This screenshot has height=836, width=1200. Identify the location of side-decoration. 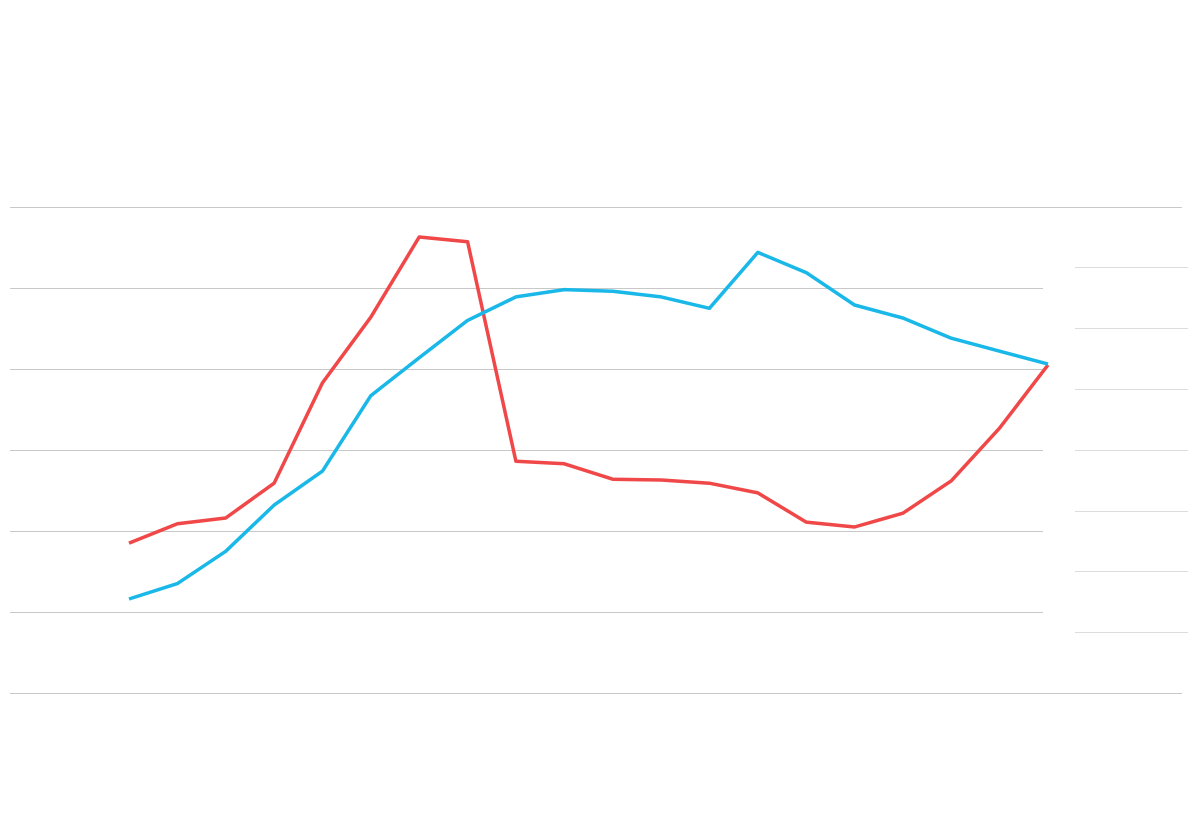
(1131, 450).